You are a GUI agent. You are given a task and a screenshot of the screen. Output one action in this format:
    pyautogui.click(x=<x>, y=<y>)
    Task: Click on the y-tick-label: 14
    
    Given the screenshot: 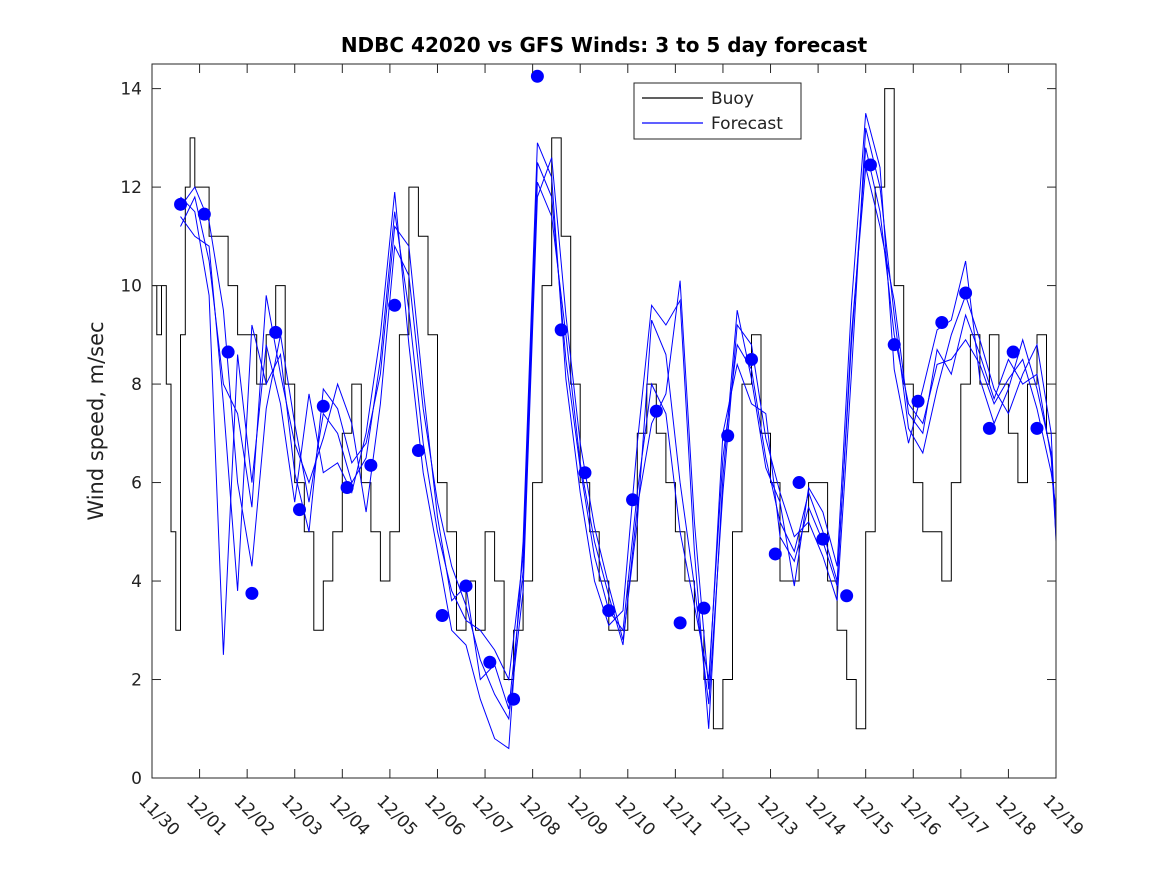 What is the action you would take?
    pyautogui.click(x=131, y=90)
    